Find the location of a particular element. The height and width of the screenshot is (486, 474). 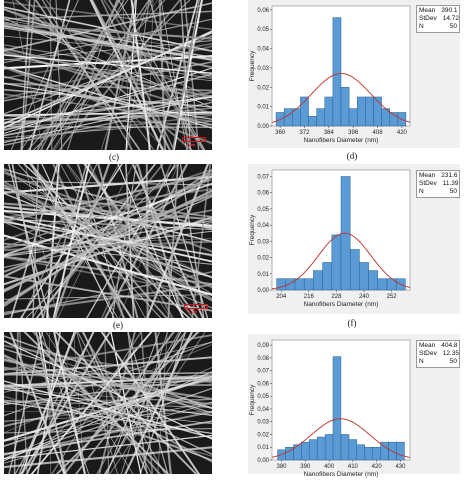

x-tick-label: 408 is located at coordinates (378, 133).